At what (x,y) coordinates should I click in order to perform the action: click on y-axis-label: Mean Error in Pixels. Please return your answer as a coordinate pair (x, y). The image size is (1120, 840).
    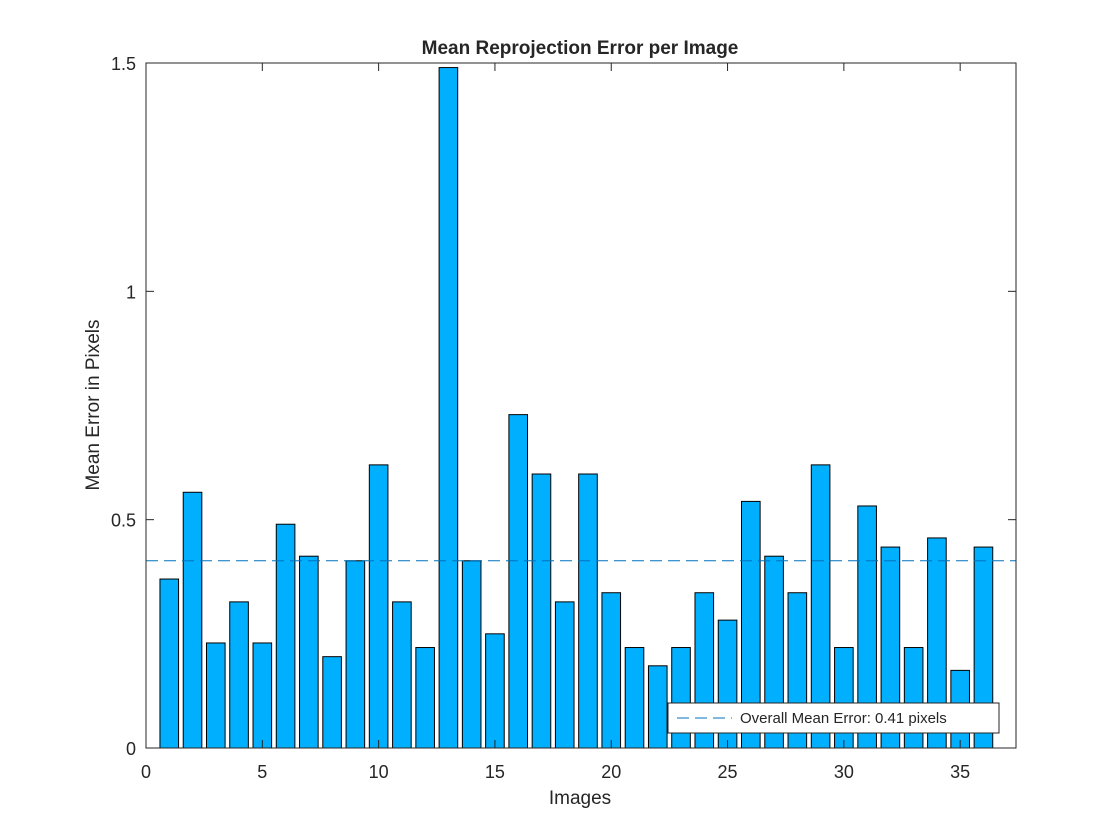
    Looking at the image, I should click on (93, 404).